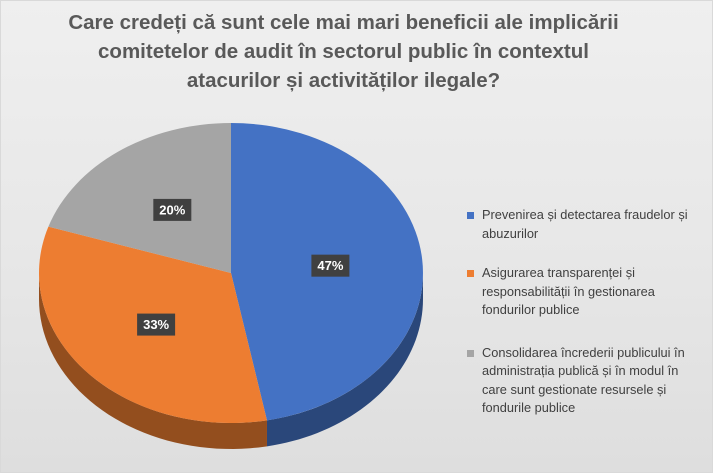 This screenshot has width=715, height=475. I want to click on legend-swatch-transparency, so click(470, 273).